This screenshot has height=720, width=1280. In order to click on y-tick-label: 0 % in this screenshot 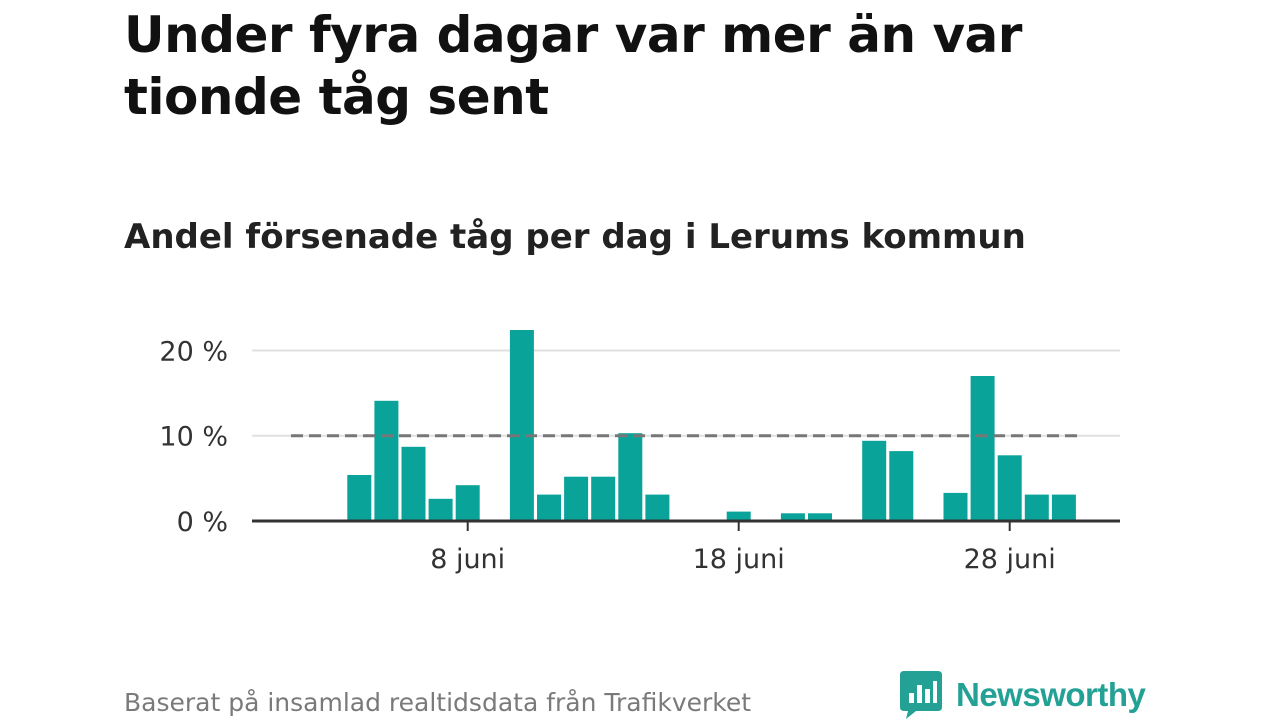, I will do `click(202, 522)`.